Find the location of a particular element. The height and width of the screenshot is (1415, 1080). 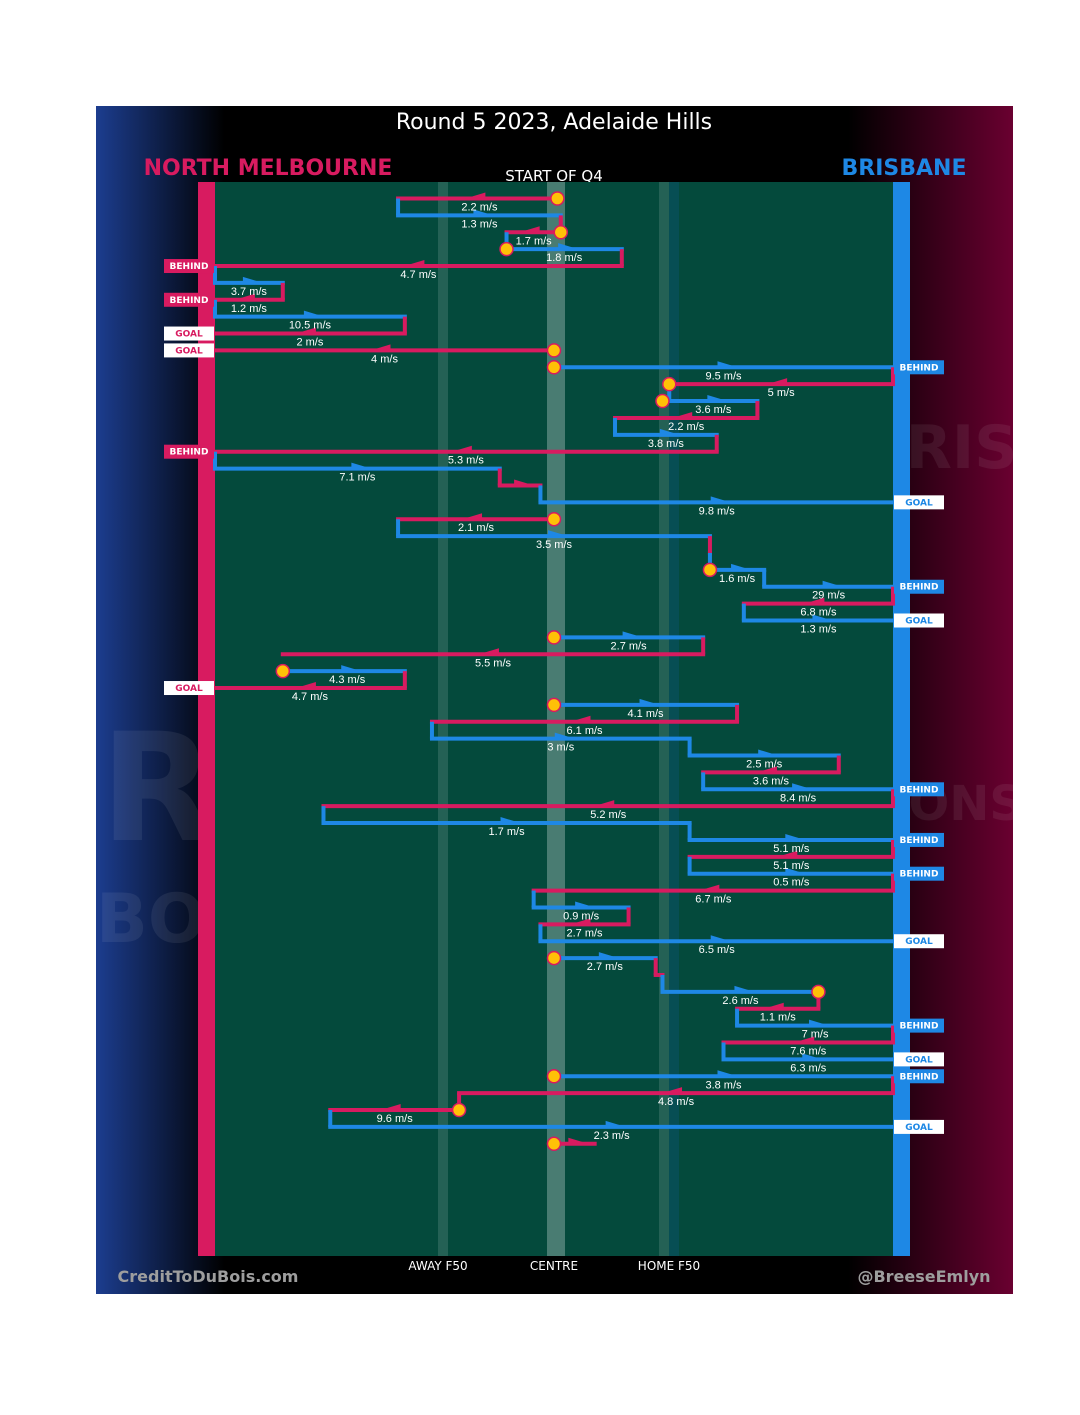

speed-label: 5.3 m/s is located at coordinates (466, 461).